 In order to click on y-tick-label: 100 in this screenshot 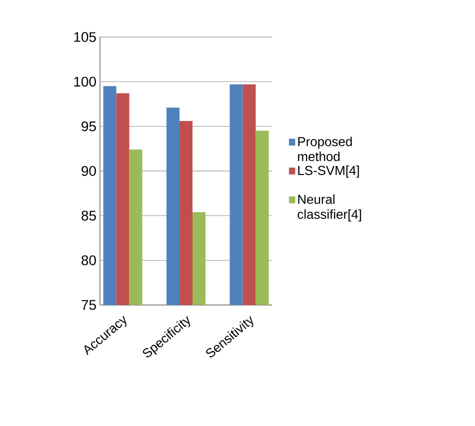, I will do `click(85, 81)`.